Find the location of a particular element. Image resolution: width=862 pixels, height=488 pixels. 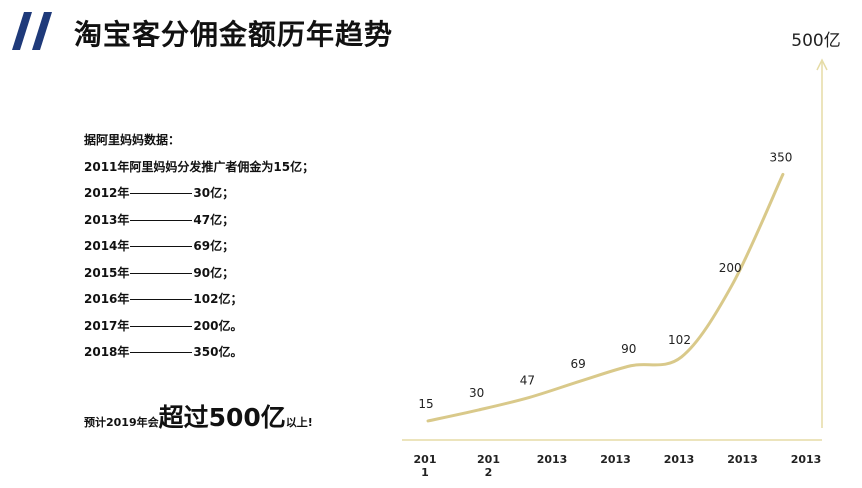

note-row: 2013年 47亿； is located at coordinates (199, 220).